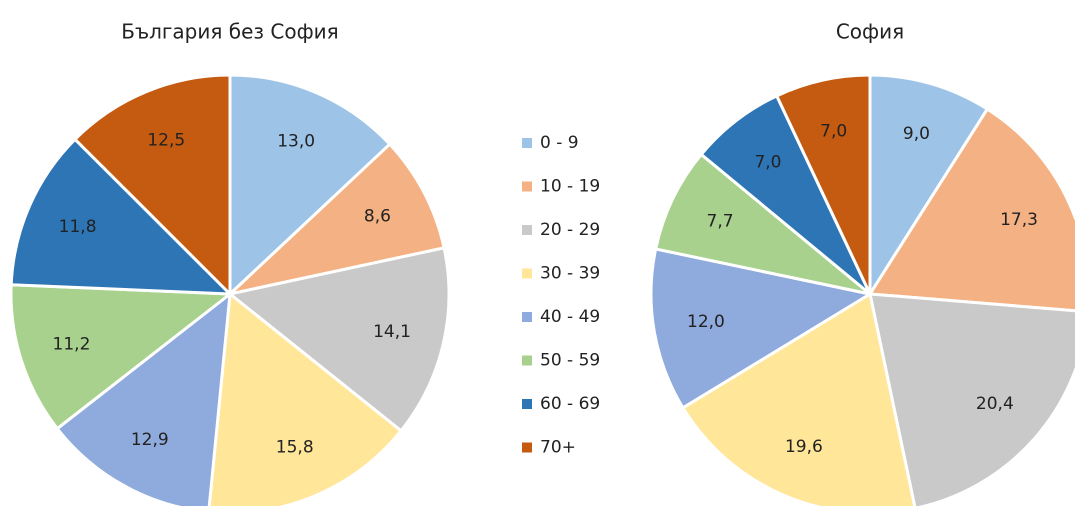 The height and width of the screenshot is (506, 1075). Describe the element at coordinates (570, 274) in the screenshot. I see `legend-label: 30 - 39` at that location.